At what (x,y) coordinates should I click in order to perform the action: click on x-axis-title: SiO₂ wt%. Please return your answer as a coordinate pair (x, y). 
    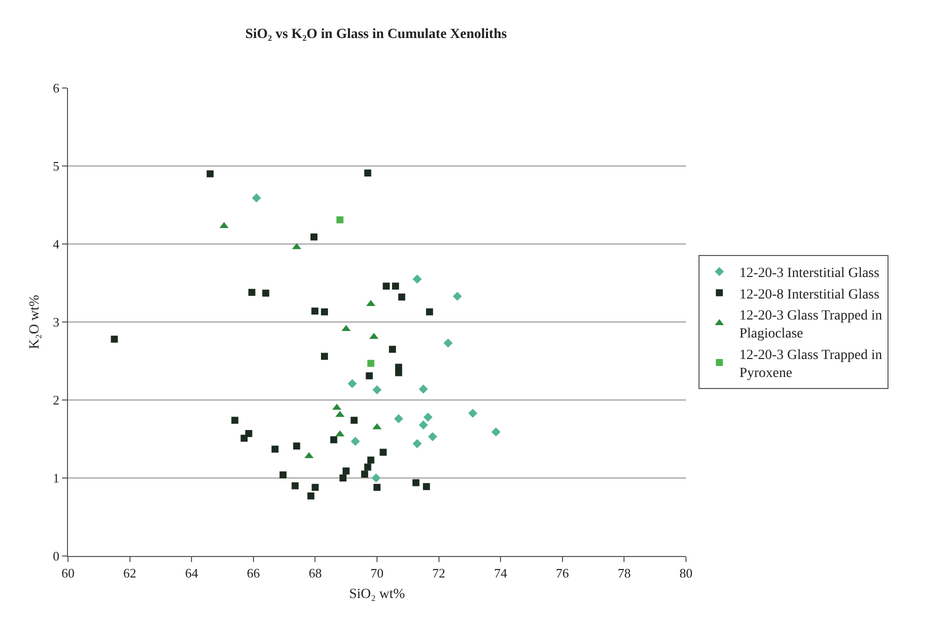
    Looking at the image, I should click on (377, 594).